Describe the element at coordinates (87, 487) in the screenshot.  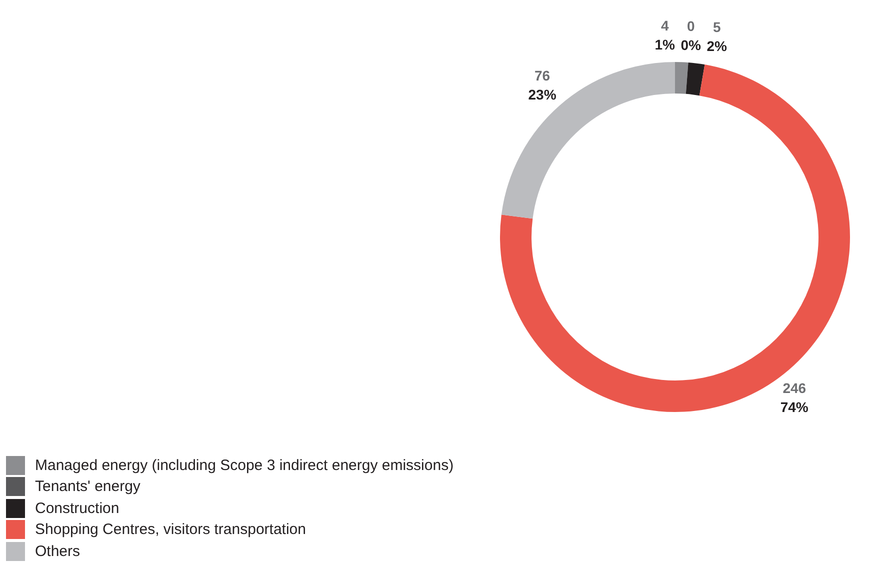
I see `legend-label: Tenants' energy` at that location.